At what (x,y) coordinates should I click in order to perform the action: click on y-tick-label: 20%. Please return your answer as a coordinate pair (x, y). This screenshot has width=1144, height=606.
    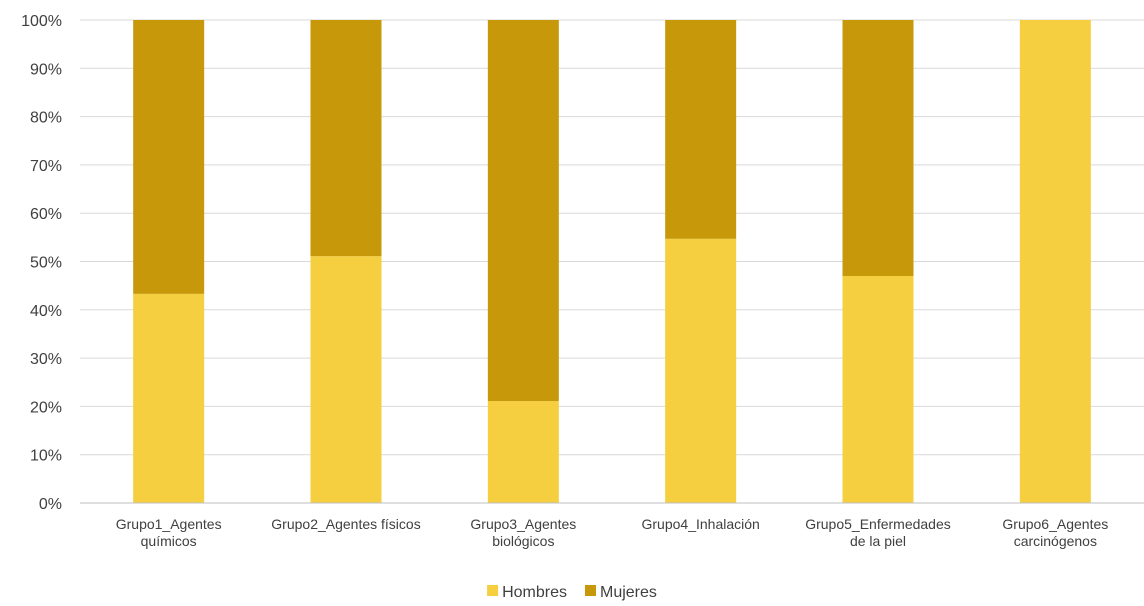
    Looking at the image, I should click on (46, 407).